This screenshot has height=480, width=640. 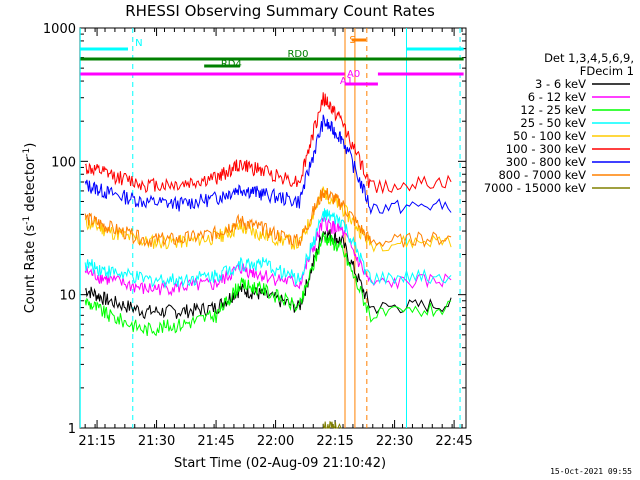 What do you see at coordinates (591, 471) in the screenshot?
I see `timestamp: 15-Oct-2021 09:55` at bounding box center [591, 471].